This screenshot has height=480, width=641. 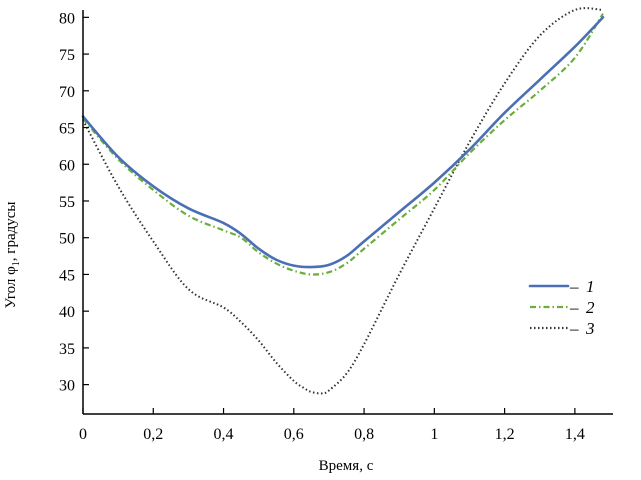 What do you see at coordinates (590, 307) in the screenshot?
I see `legend-label-2: 2` at bounding box center [590, 307].